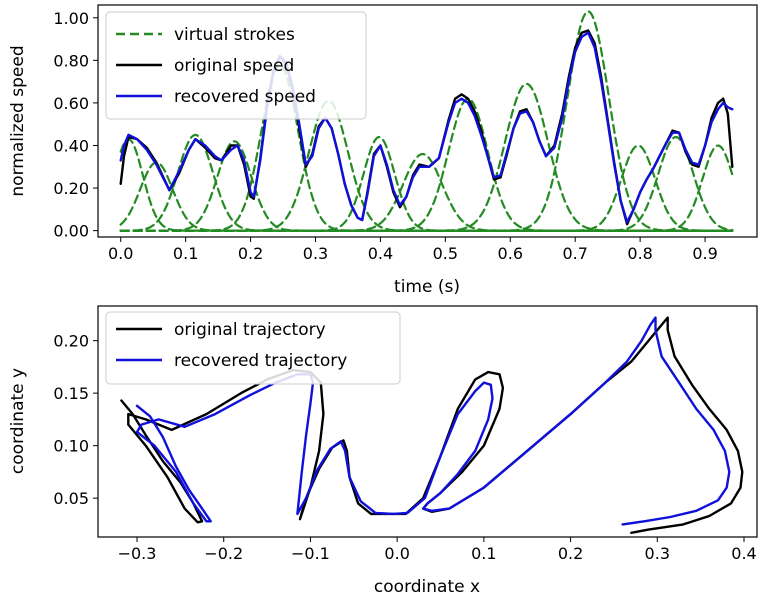 The image size is (763, 600). What do you see at coordinates (71, 188) in the screenshot?
I see `speed-y-tick-label: 0.20` at bounding box center [71, 188].